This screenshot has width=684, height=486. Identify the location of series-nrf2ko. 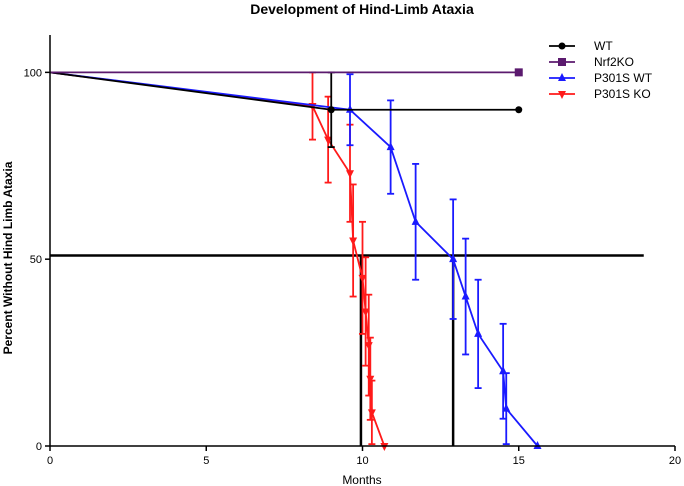
(286, 72).